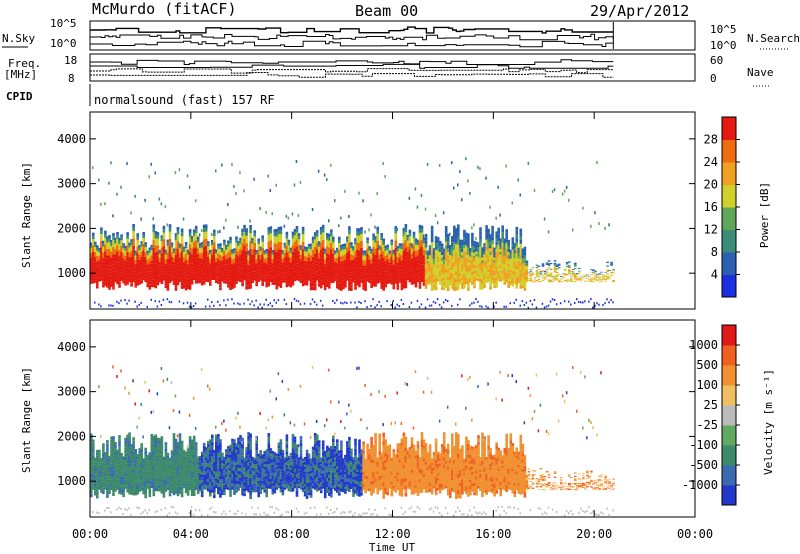 Image resolution: width=800 pixels, height=554 pixels. Describe the element at coordinates (711, 140) in the screenshot. I see `colorbar-tick-label: 28` at that location.